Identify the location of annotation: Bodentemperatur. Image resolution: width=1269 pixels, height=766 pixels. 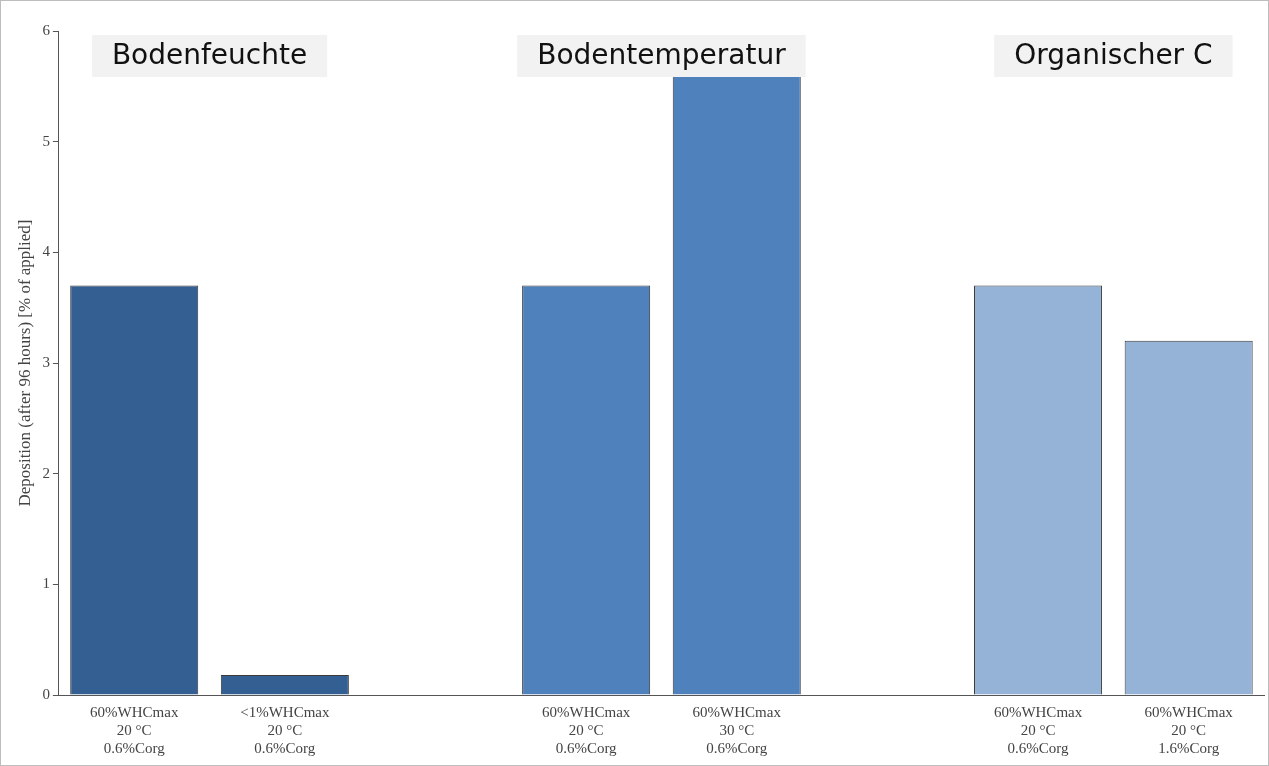
(662, 55).